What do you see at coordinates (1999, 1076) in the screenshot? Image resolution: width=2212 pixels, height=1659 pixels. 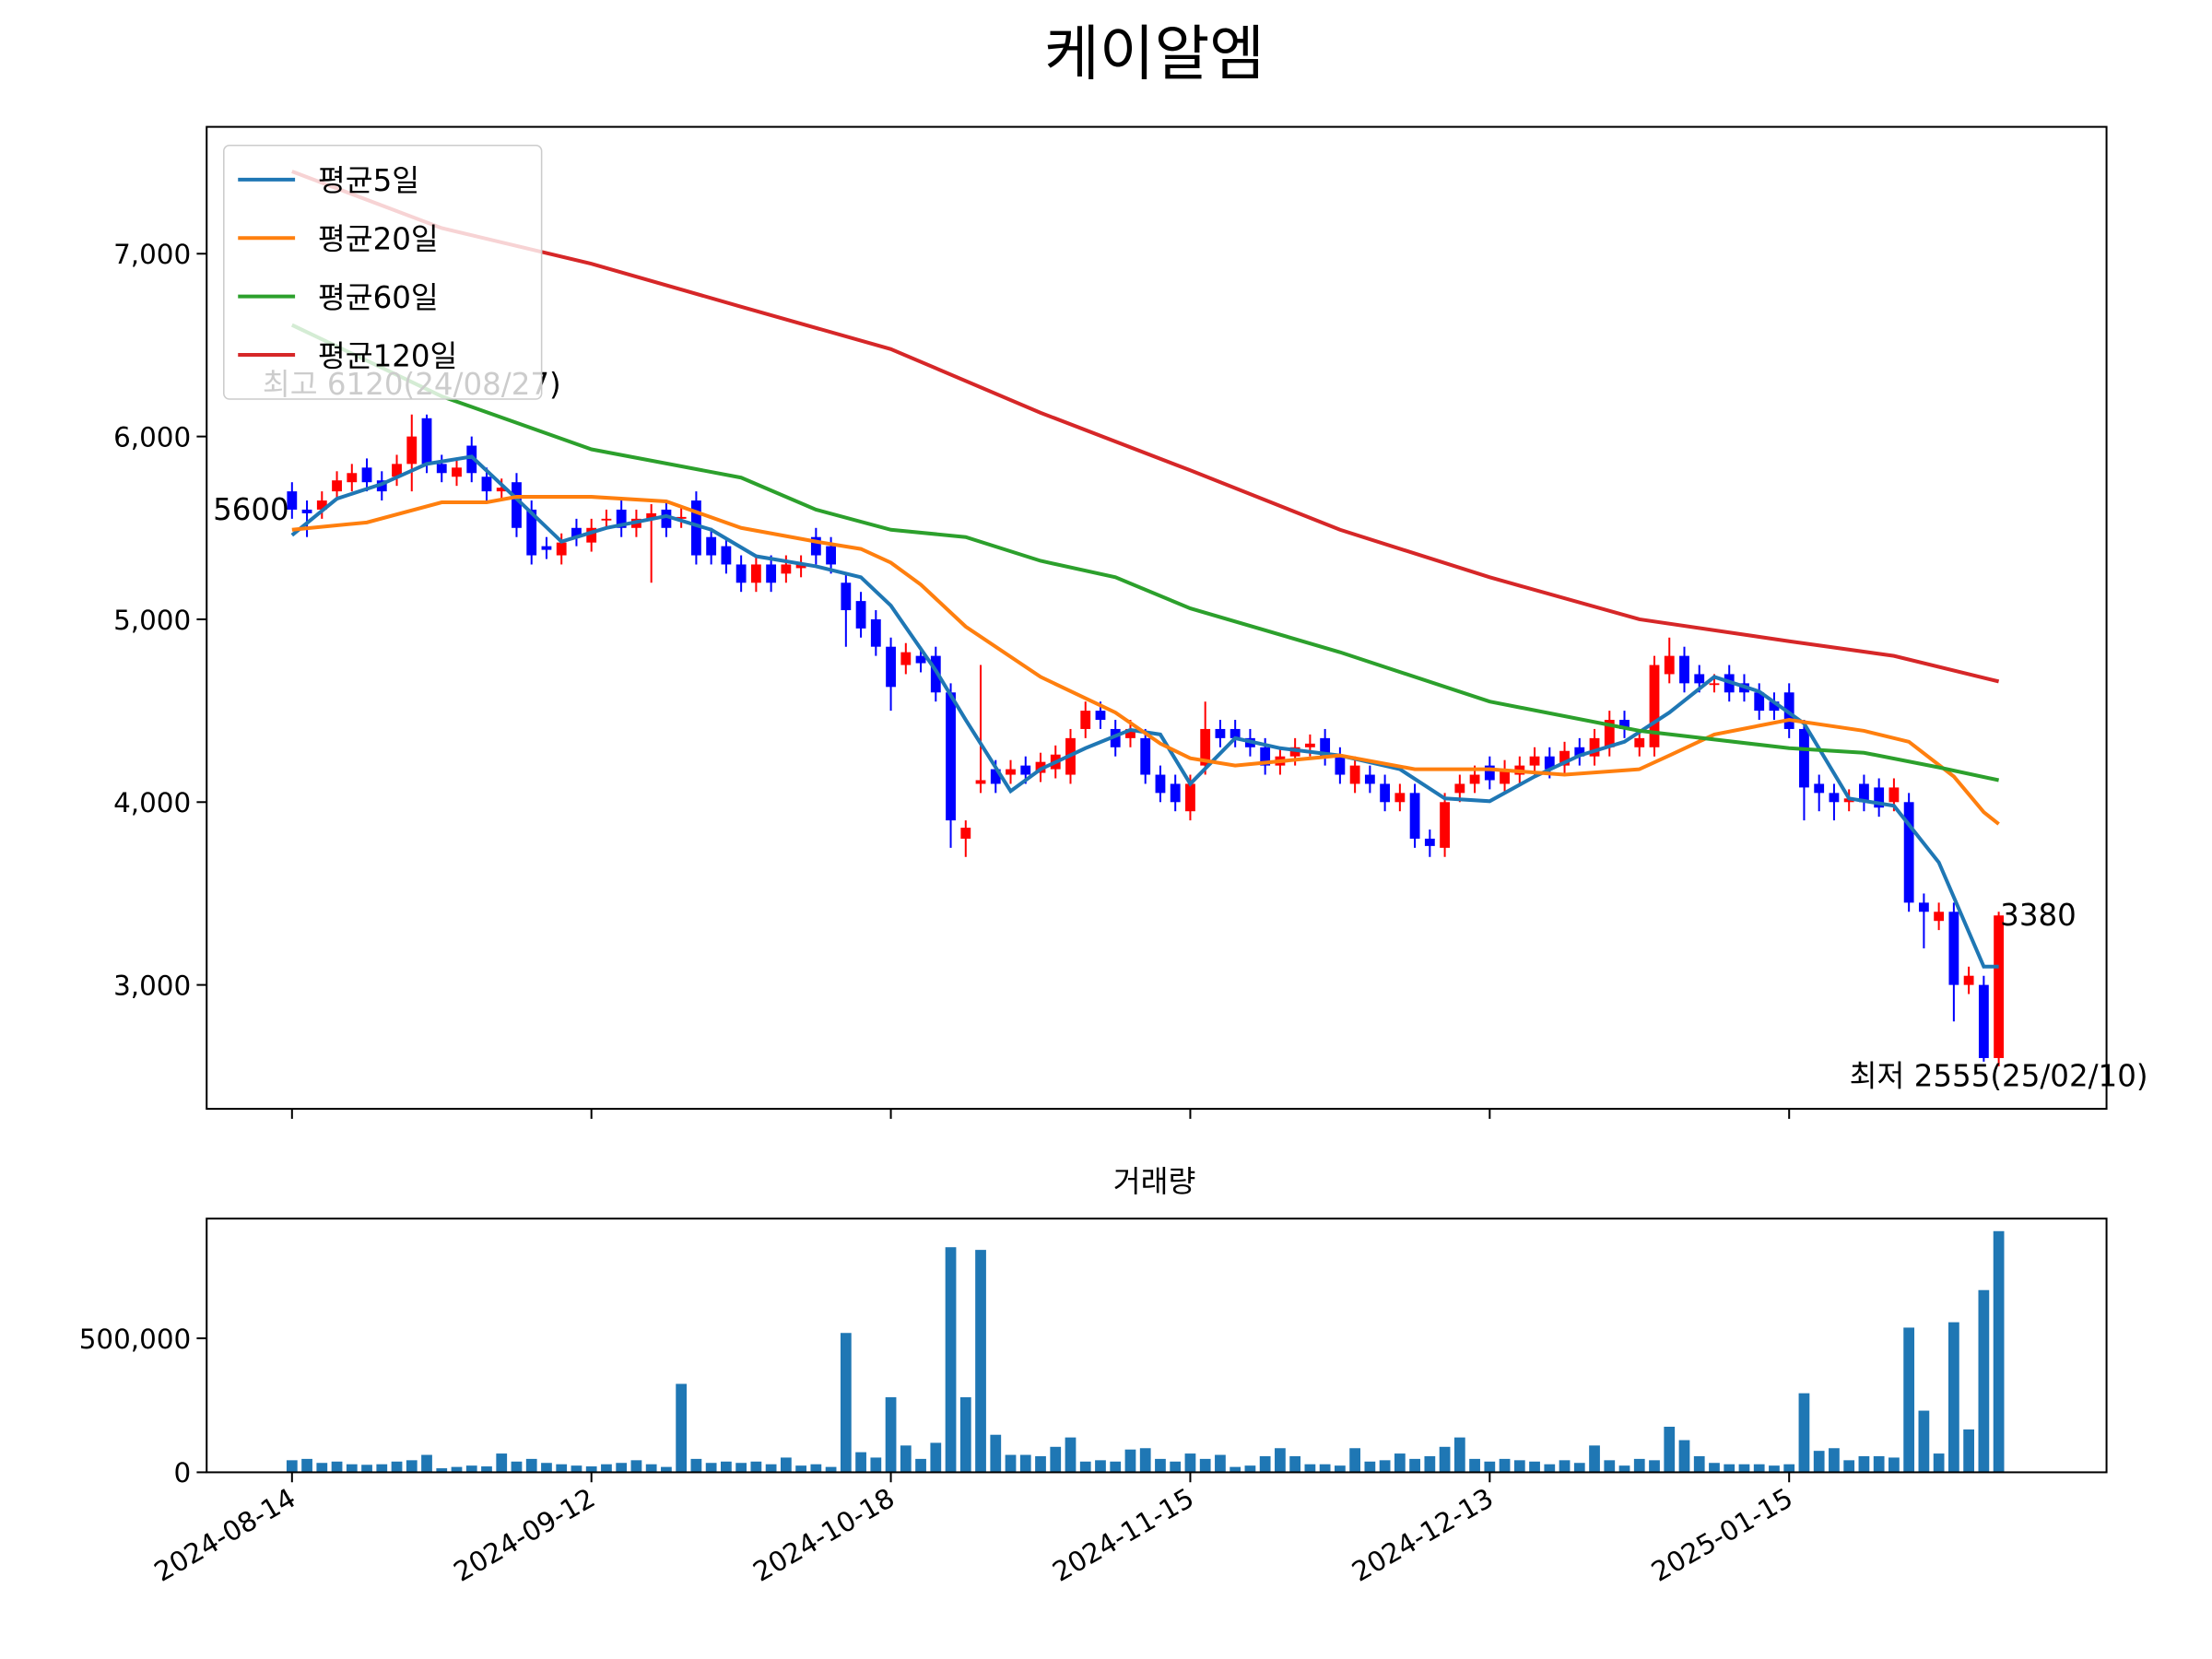 I see `low-annotation: 최저 2555(25/02/10)` at bounding box center [1999, 1076].